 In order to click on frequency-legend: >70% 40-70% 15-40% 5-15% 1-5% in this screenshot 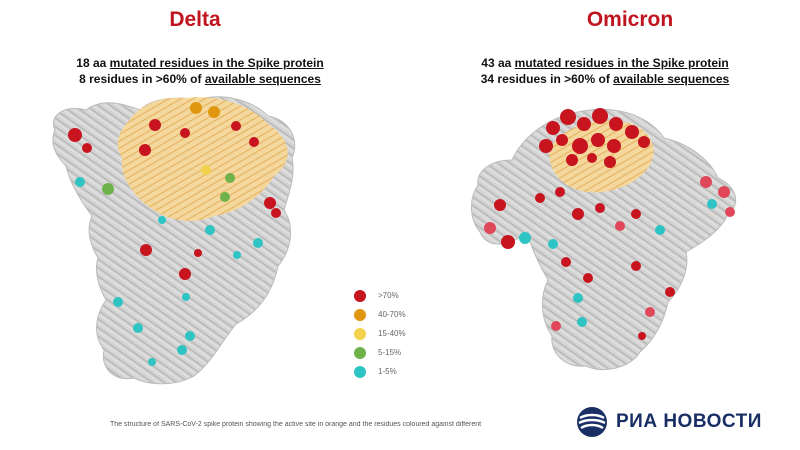, I will do `click(380, 333)`.